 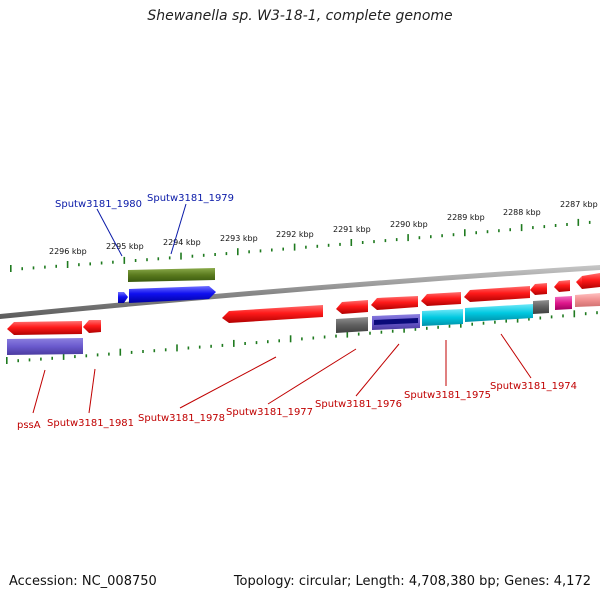 I want to click on gene-feature-pssA, so click(x=44, y=328).